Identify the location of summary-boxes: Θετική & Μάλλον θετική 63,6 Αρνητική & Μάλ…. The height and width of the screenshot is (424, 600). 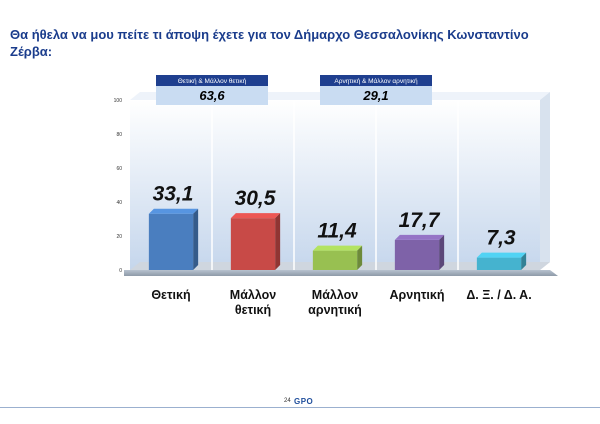
(294, 90).